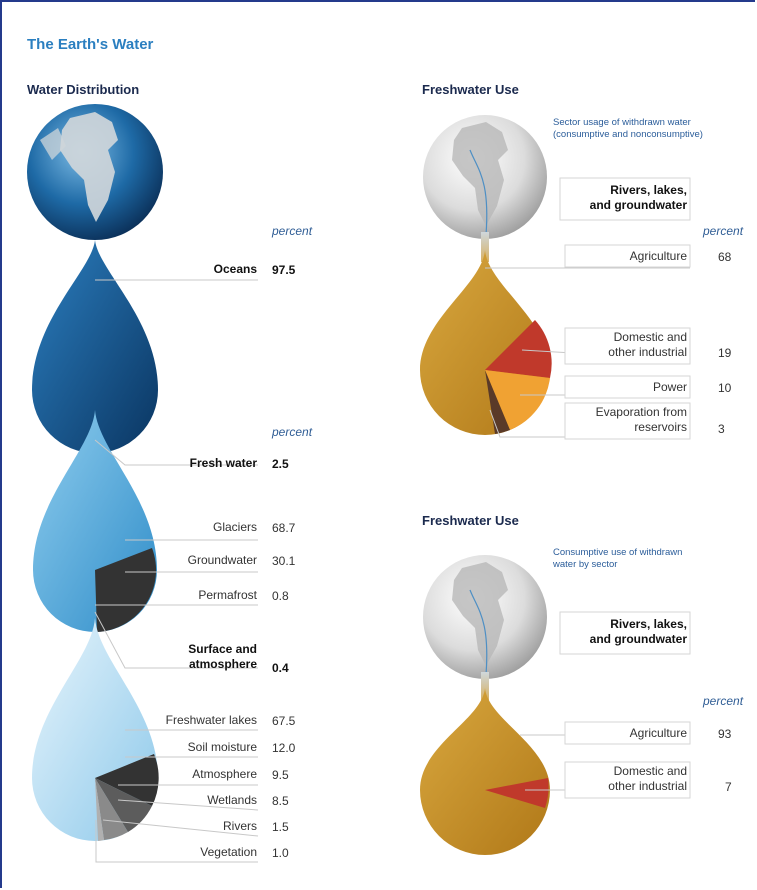  I want to click on rivers-slice, so click(99, 809).